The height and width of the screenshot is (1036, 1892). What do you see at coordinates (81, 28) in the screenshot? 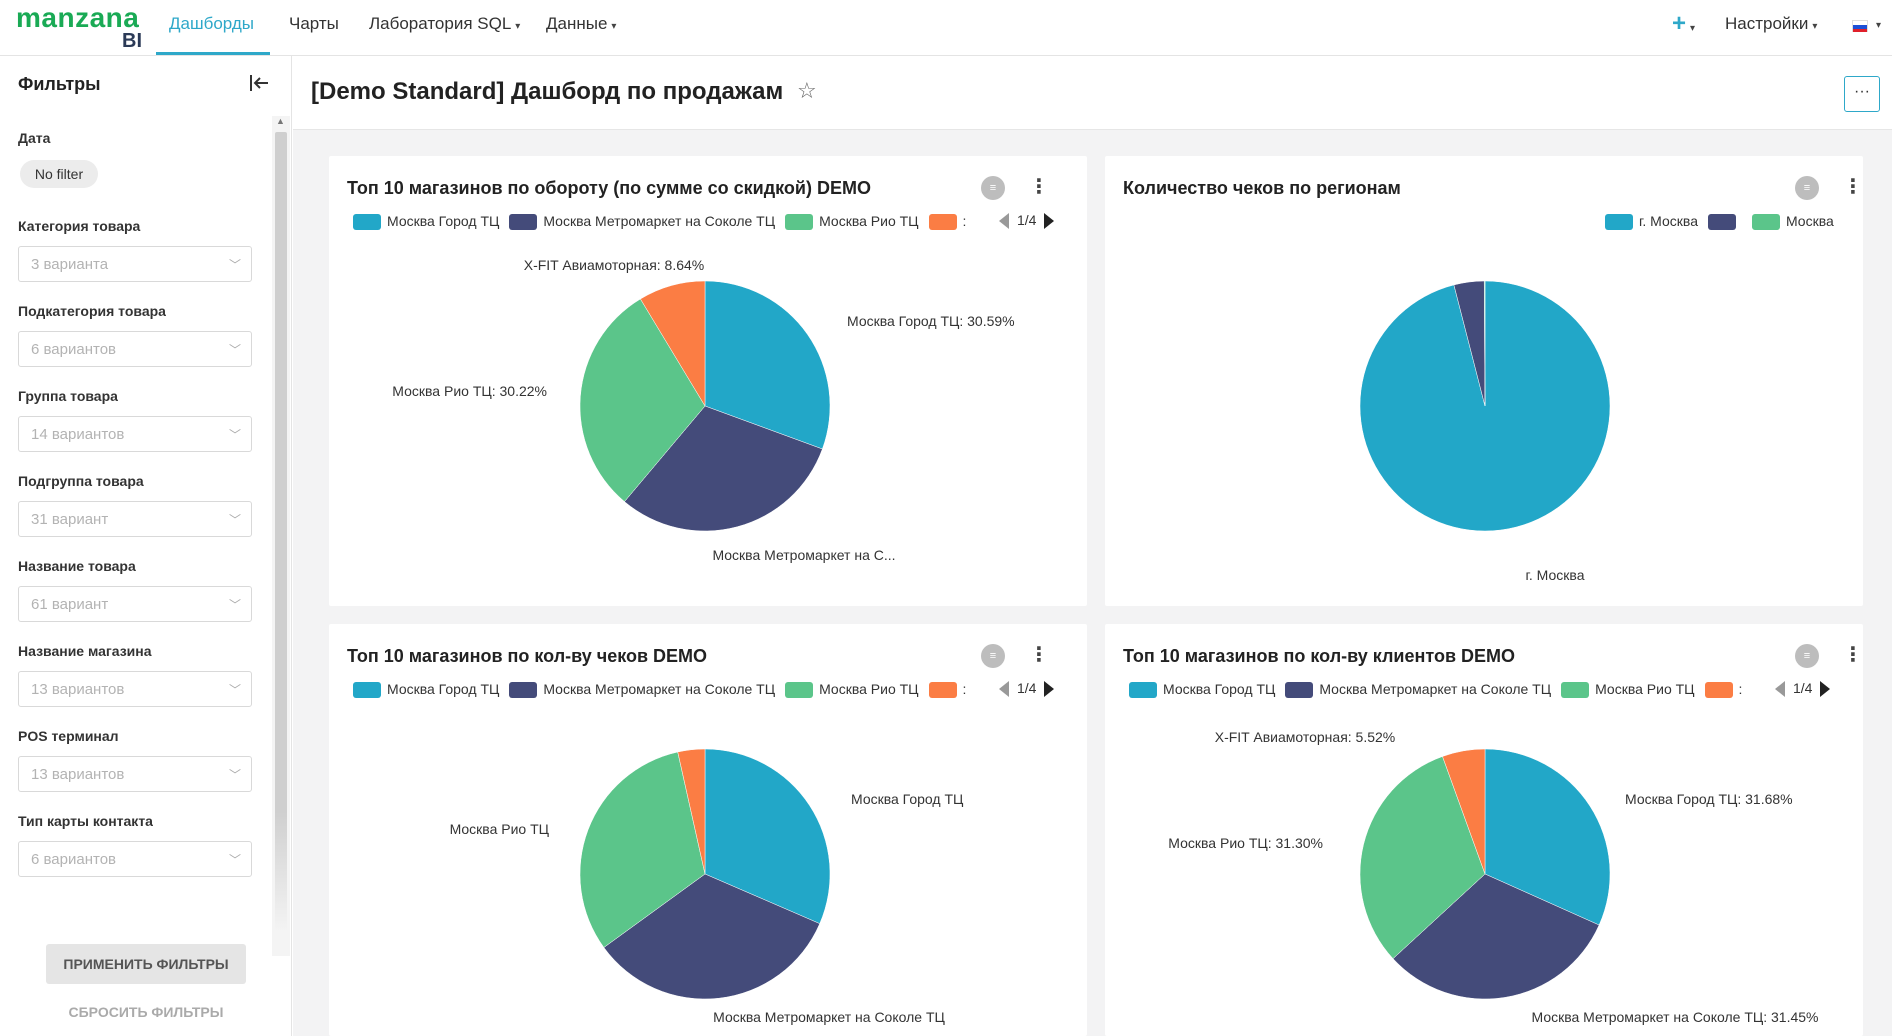
I see `logo: manzana BI` at bounding box center [81, 28].